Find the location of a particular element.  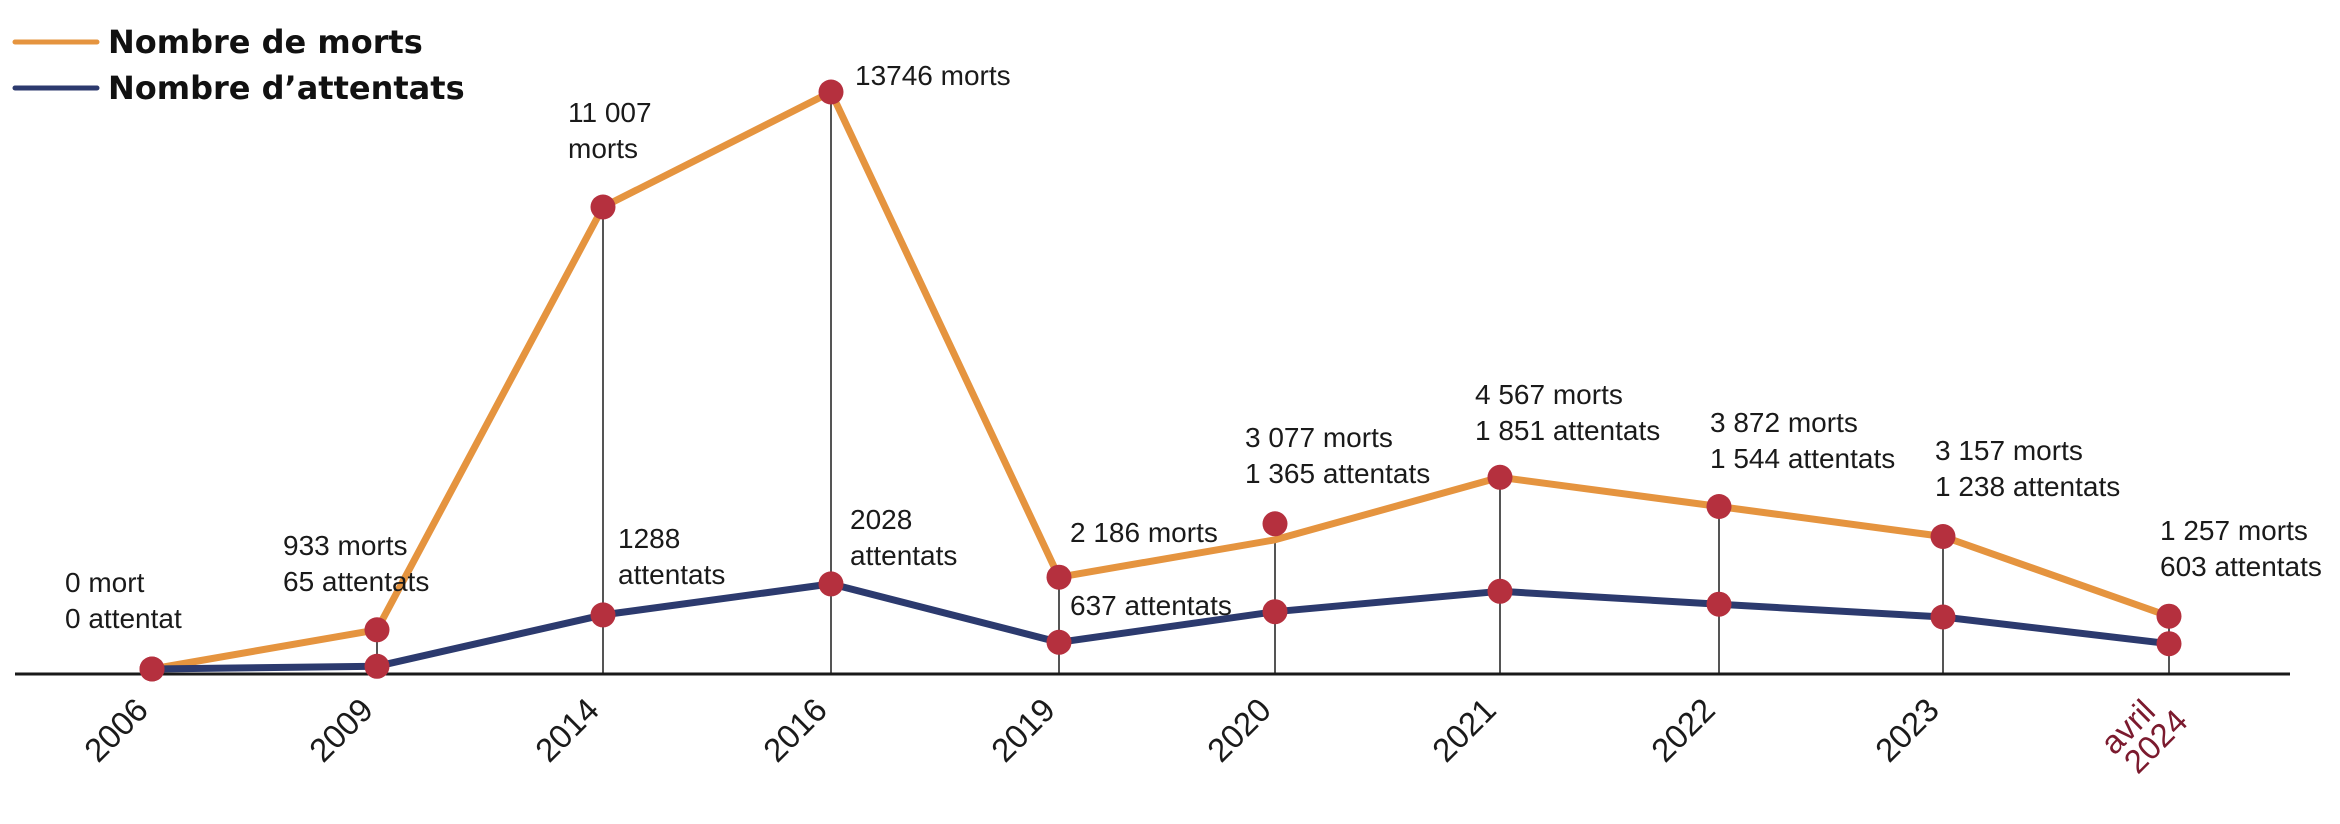

data-label-2023: 3 157 morts 1 238 attentats is located at coordinates (2027, 468).